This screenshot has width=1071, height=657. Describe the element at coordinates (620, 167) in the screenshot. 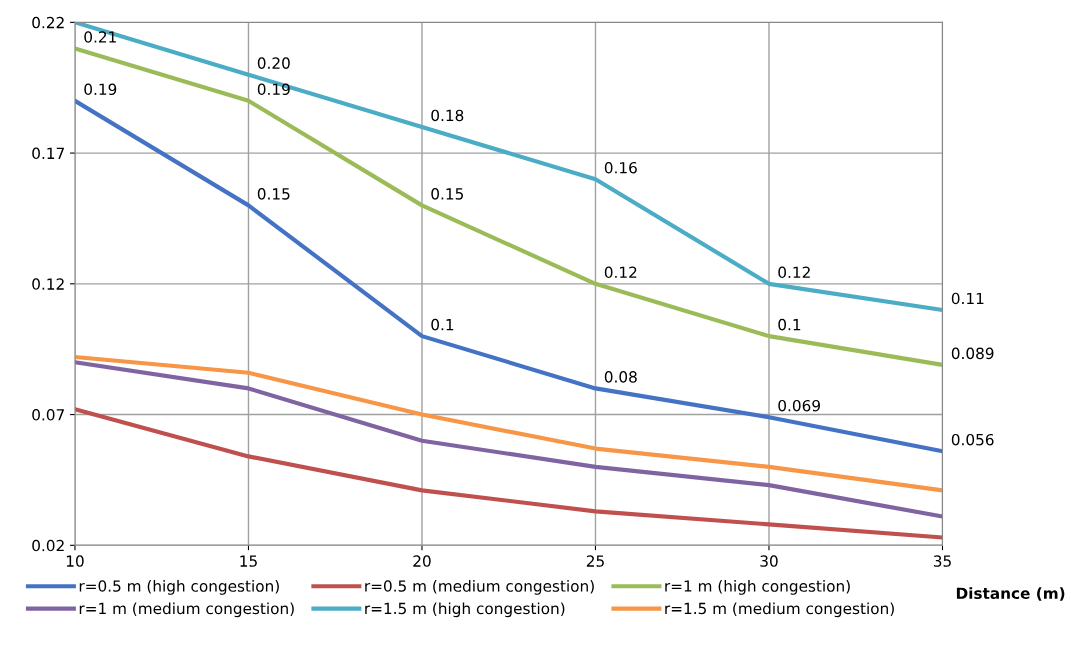

I see `data-label: 0.16` at that location.